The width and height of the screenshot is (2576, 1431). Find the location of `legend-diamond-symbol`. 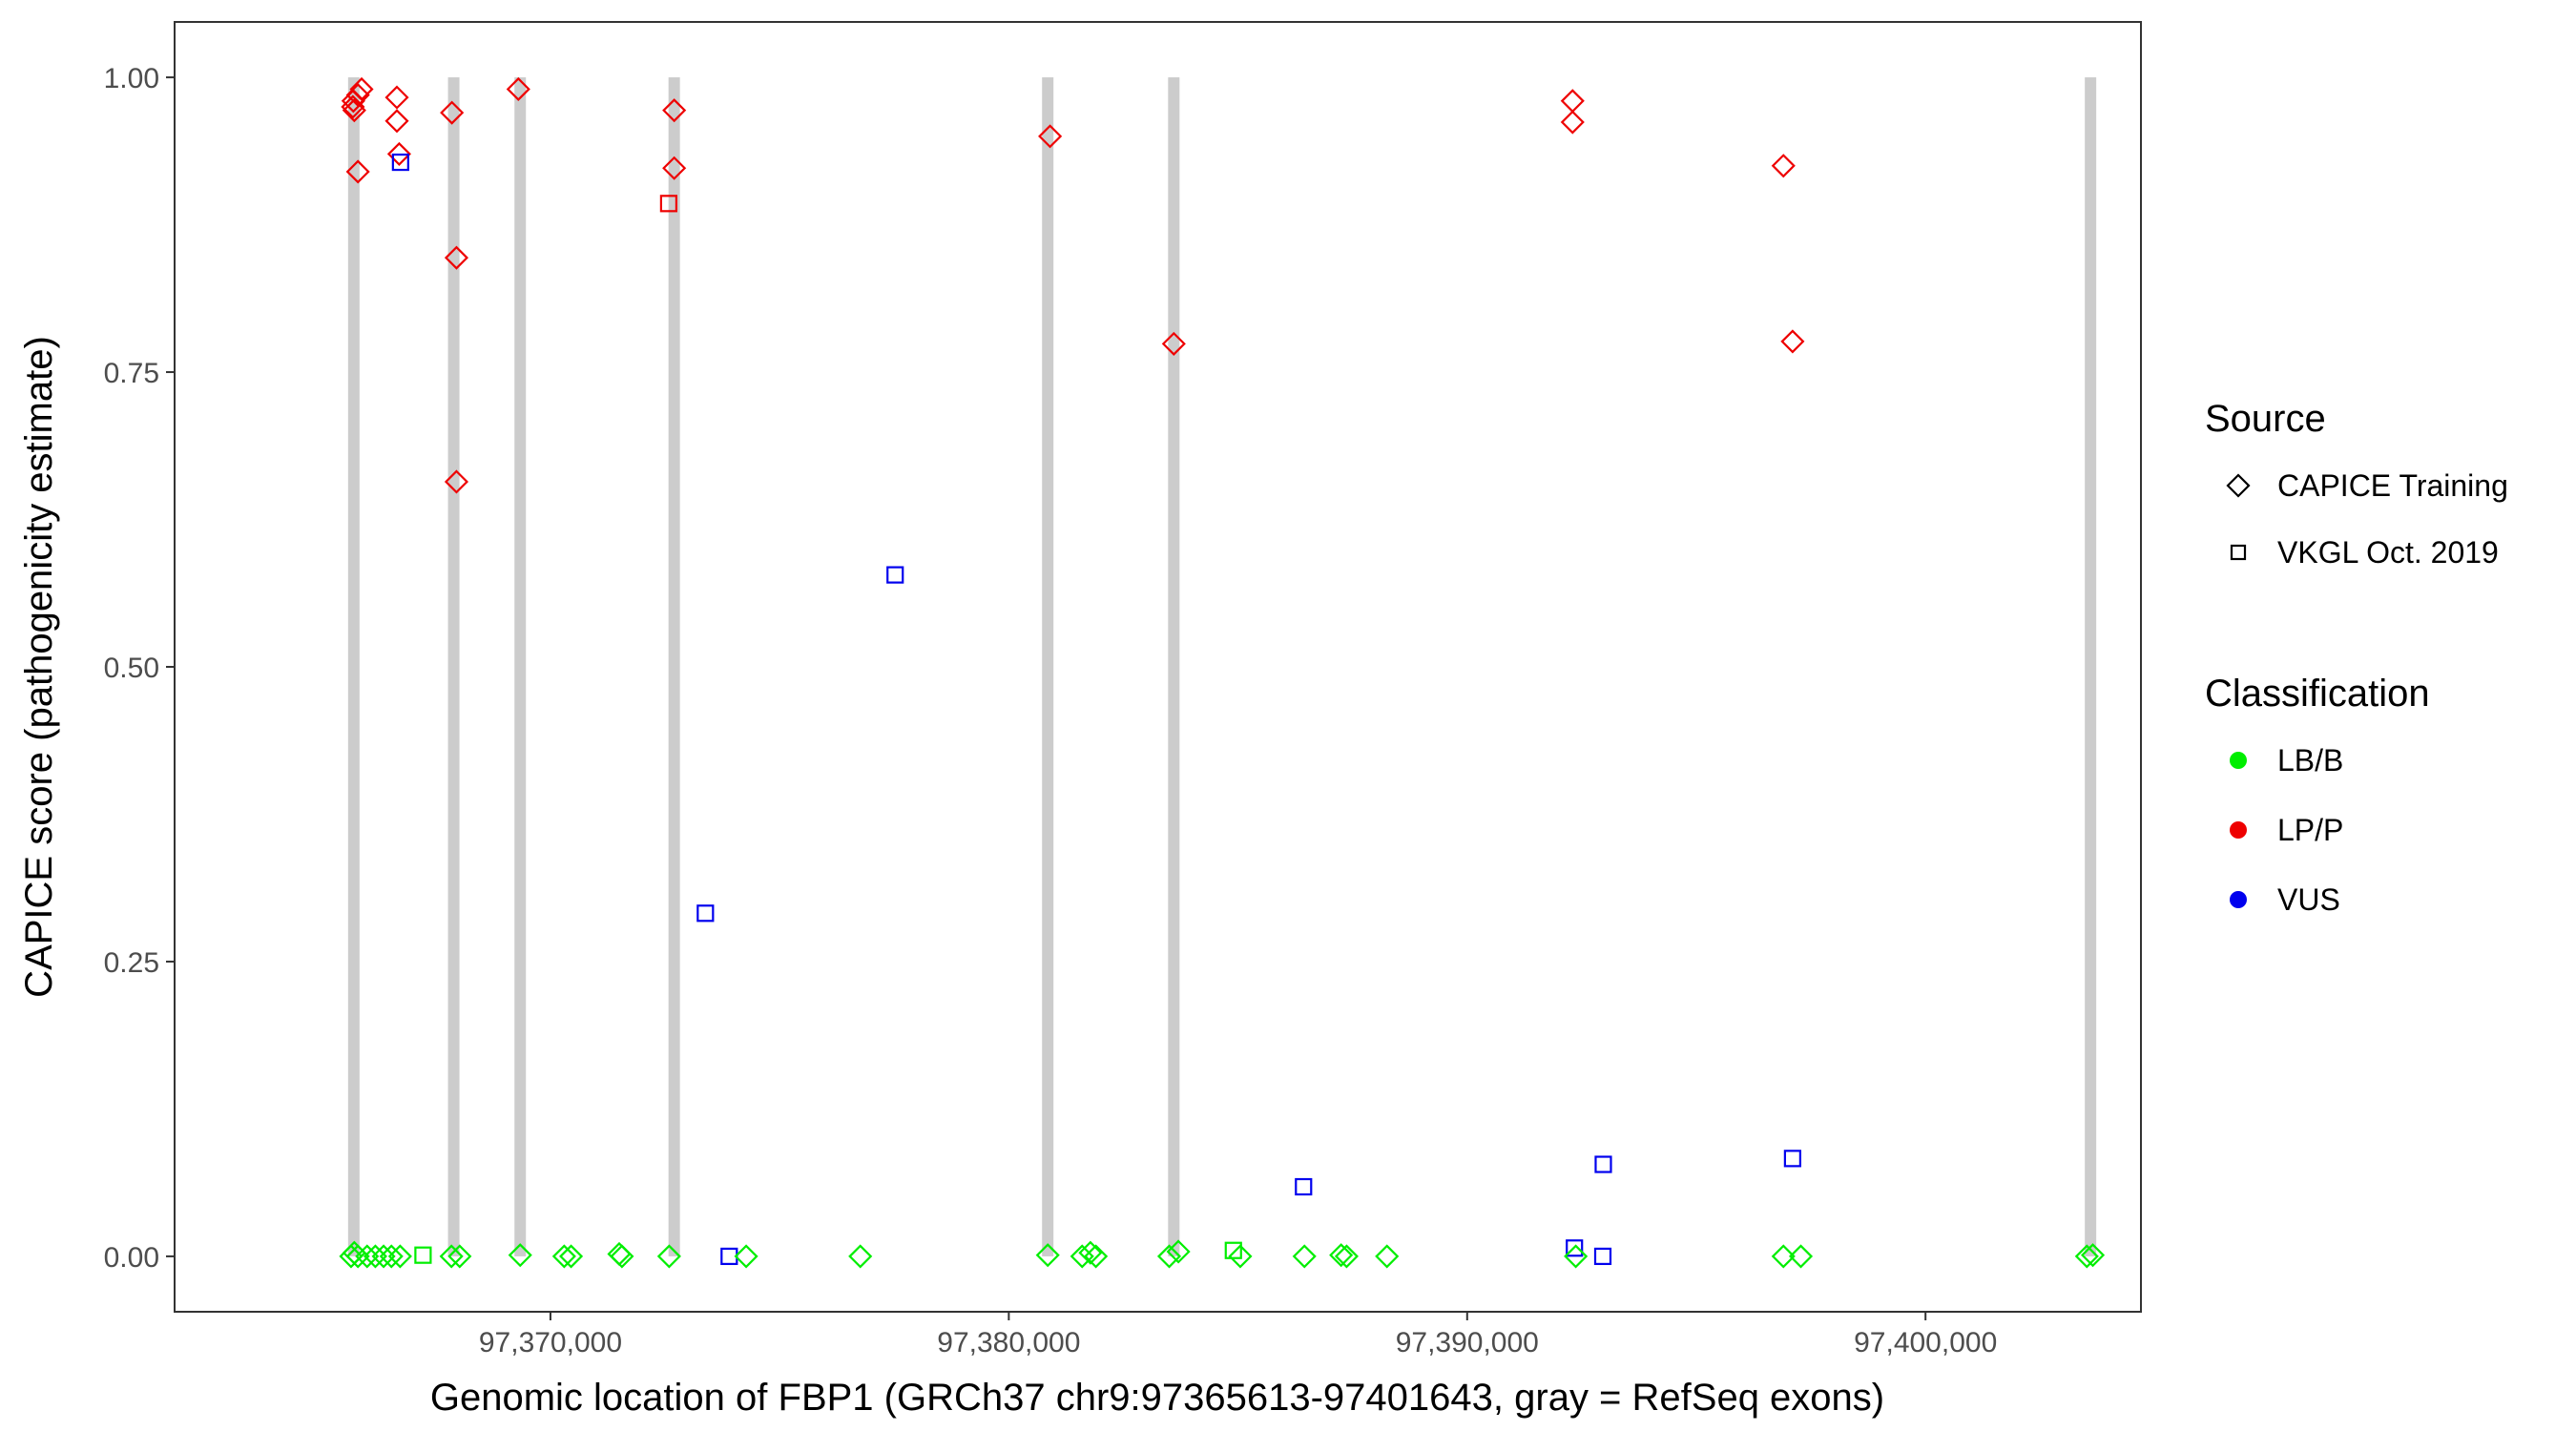

legend-diamond-symbol is located at coordinates (2238, 485).